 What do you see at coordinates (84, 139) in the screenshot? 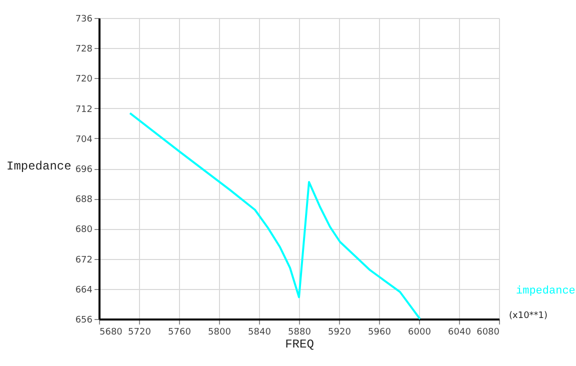
I see `y-tick-label: 704` at bounding box center [84, 139].